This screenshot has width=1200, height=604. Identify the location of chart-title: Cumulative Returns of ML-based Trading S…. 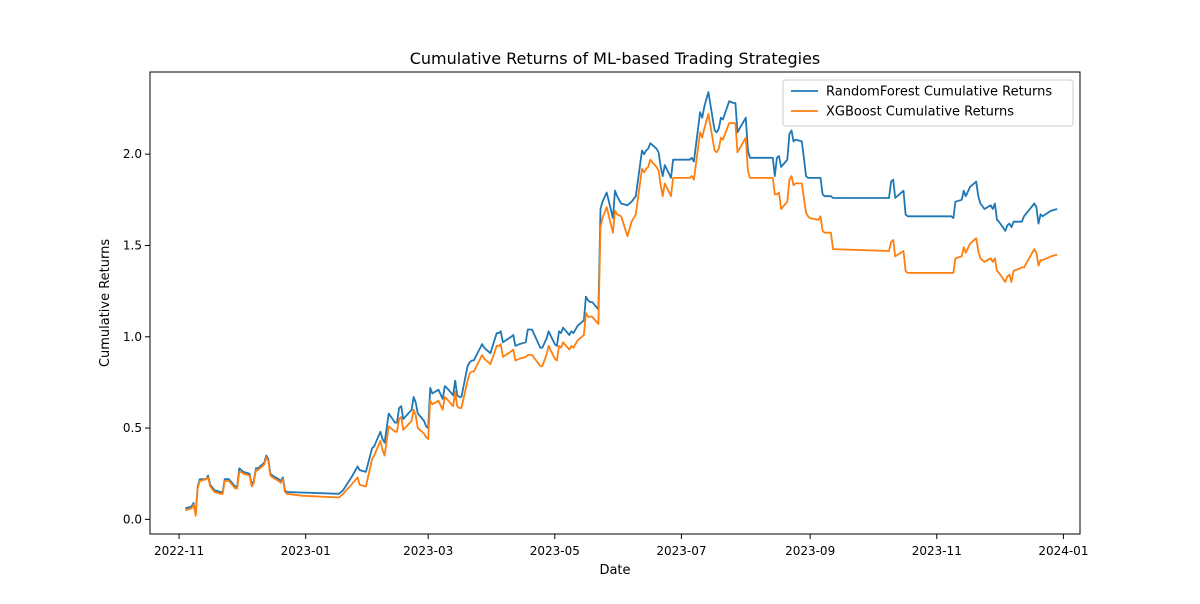
(615, 58).